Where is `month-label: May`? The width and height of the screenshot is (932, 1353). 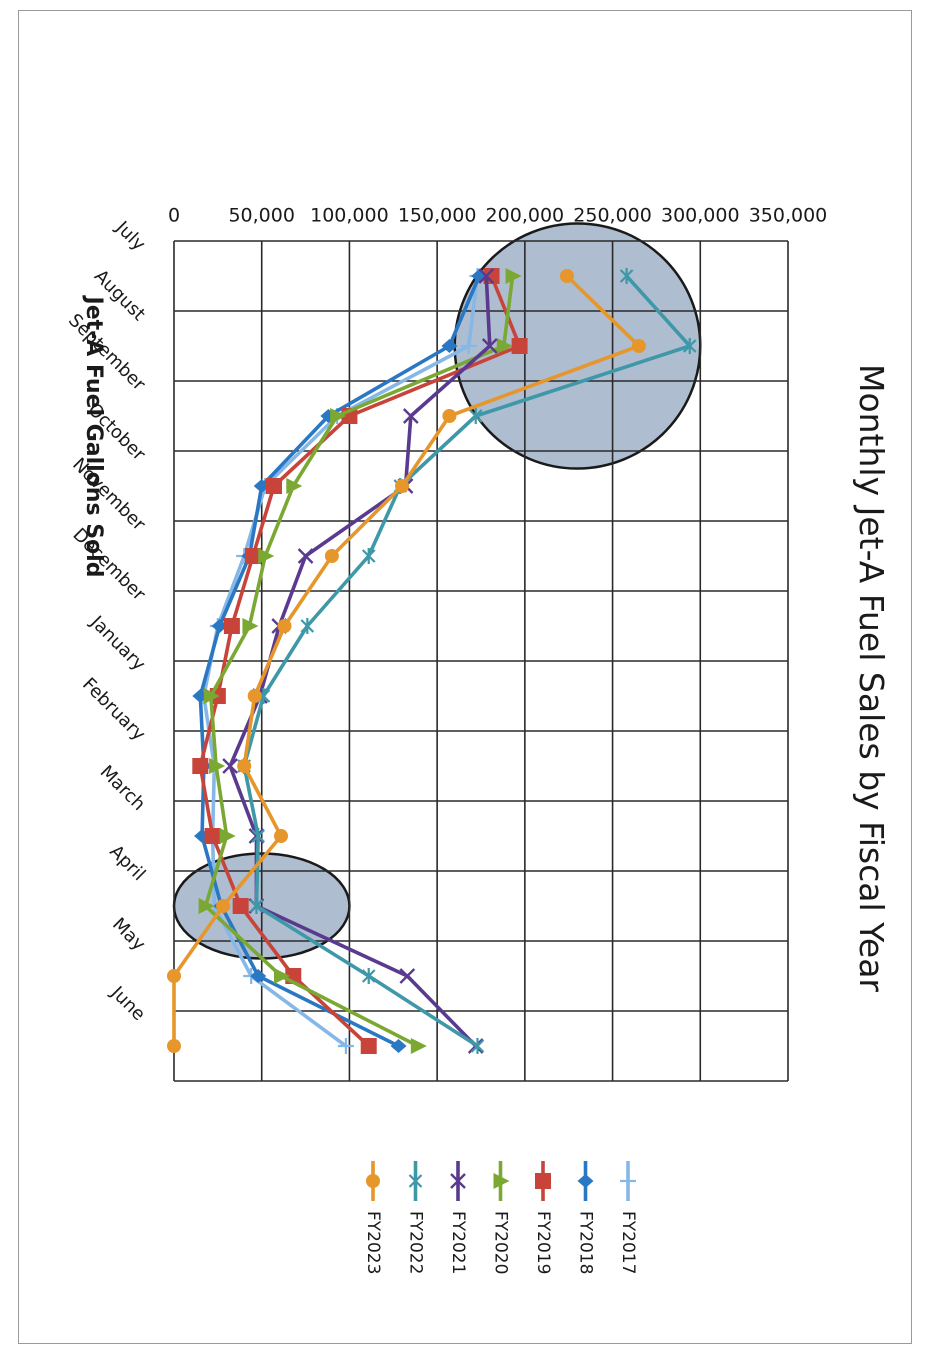 month-label: May is located at coordinates (128, 934).